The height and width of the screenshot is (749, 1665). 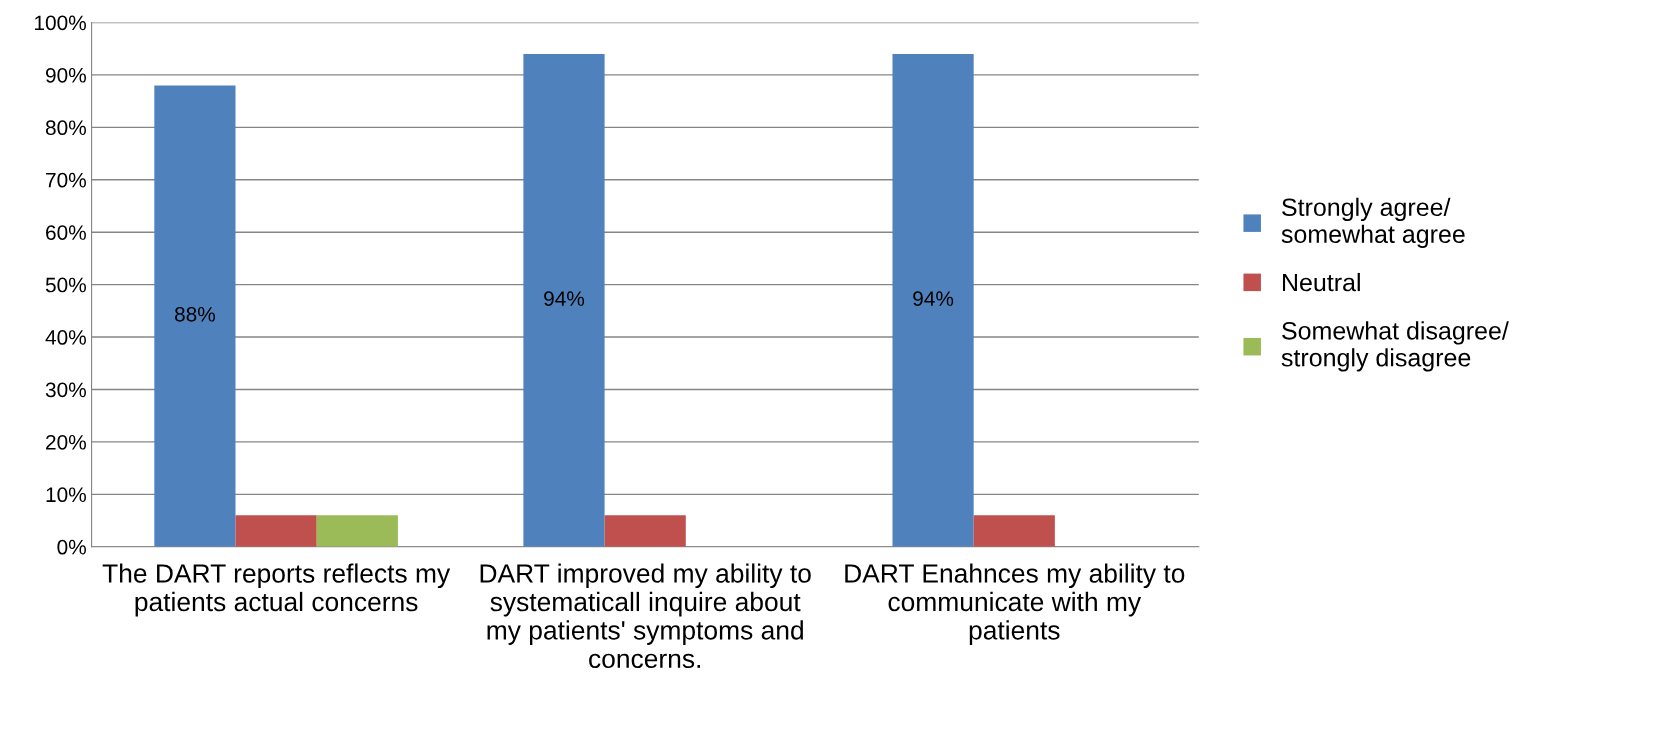 What do you see at coordinates (65, 75) in the screenshot?
I see `y-tick-label: 90%` at bounding box center [65, 75].